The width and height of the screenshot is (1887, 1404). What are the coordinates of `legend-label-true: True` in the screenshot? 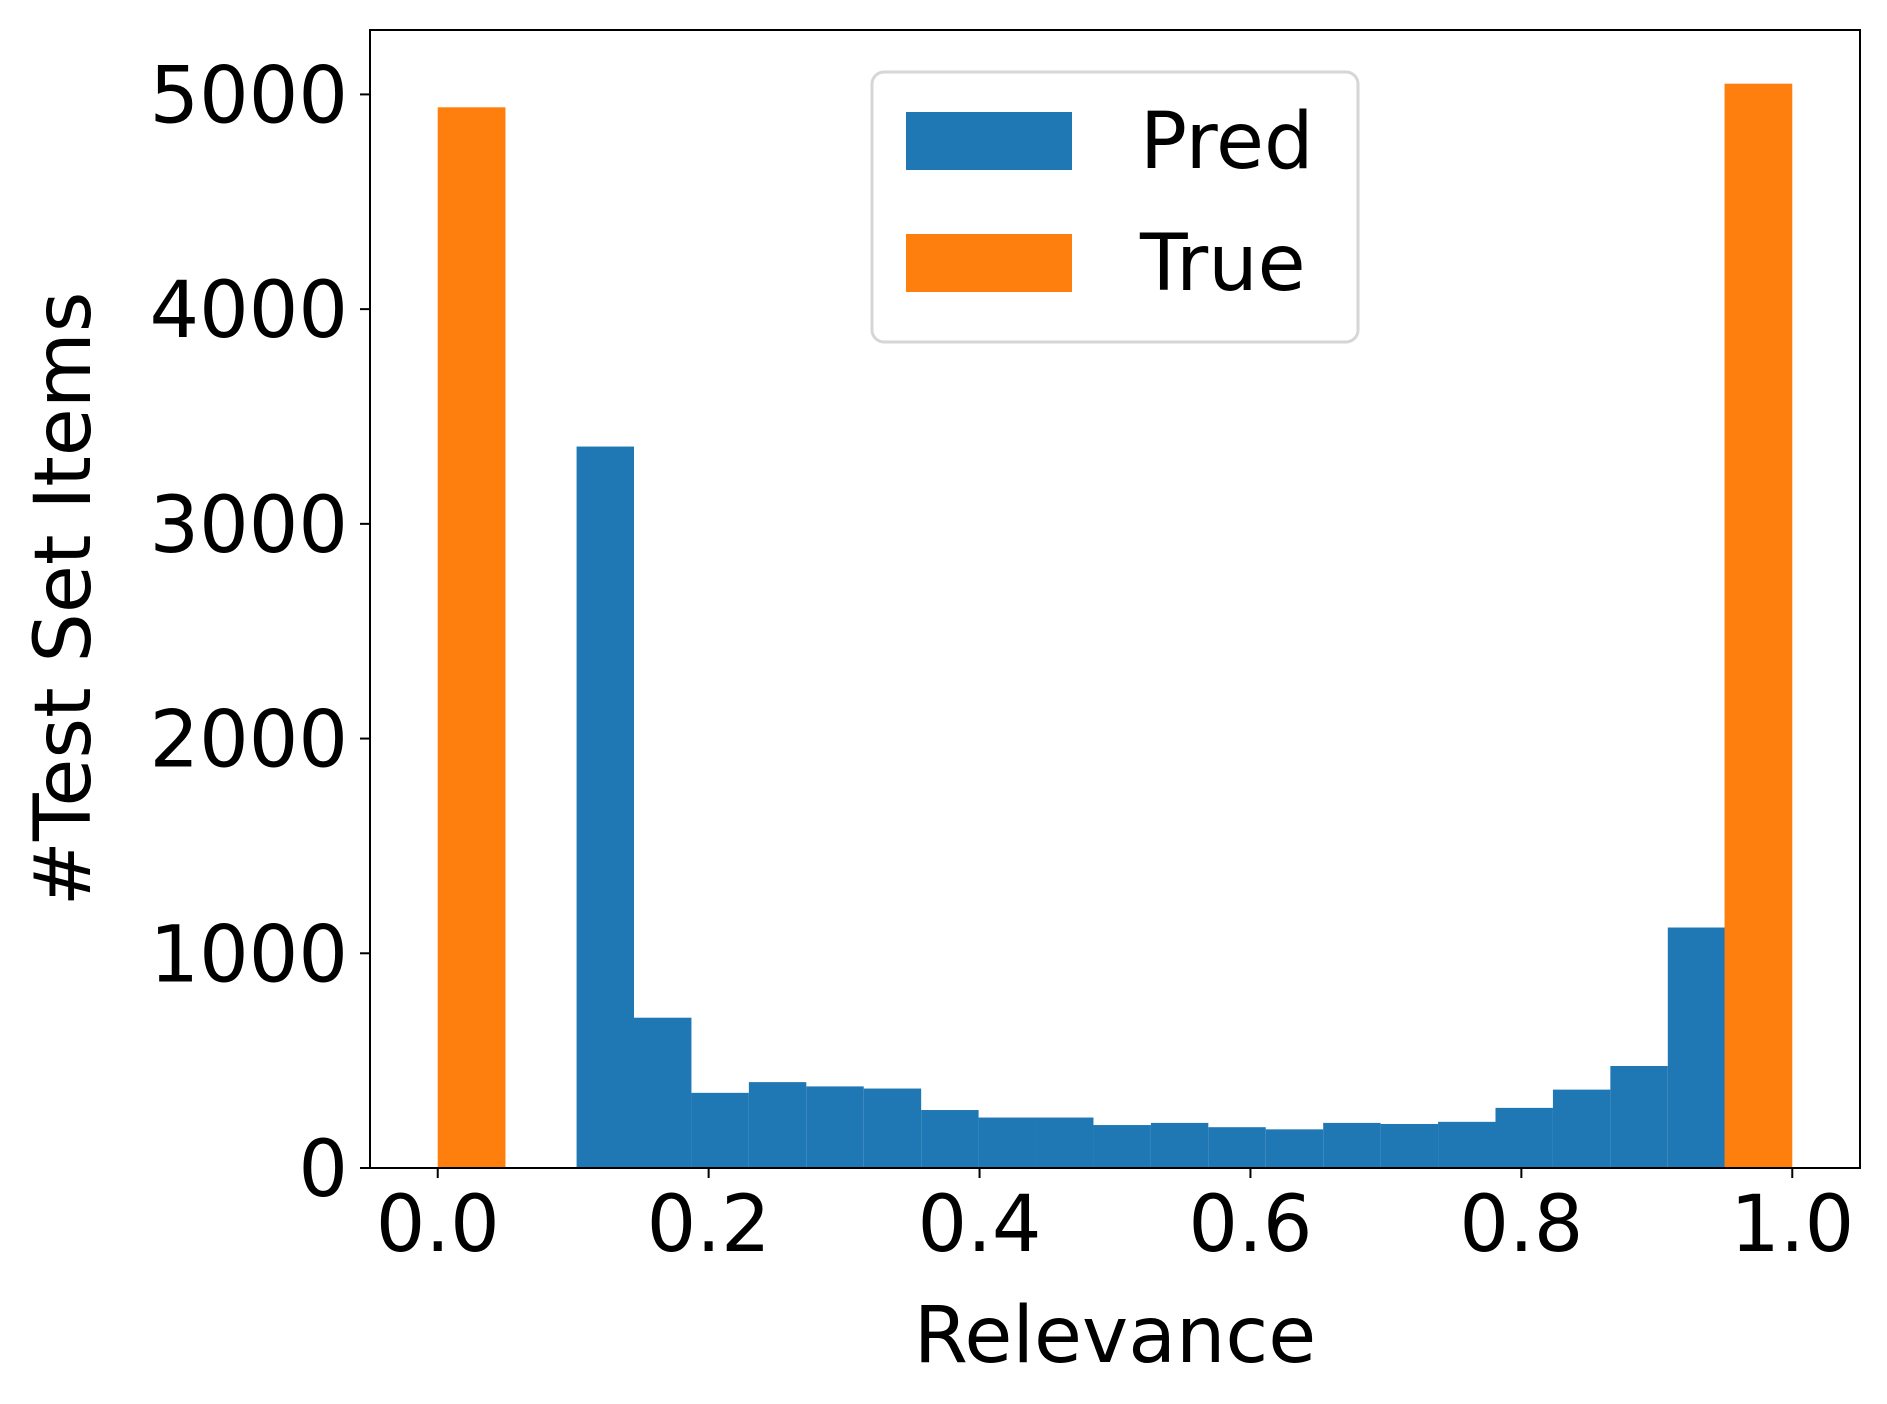 It's located at (1222, 264).